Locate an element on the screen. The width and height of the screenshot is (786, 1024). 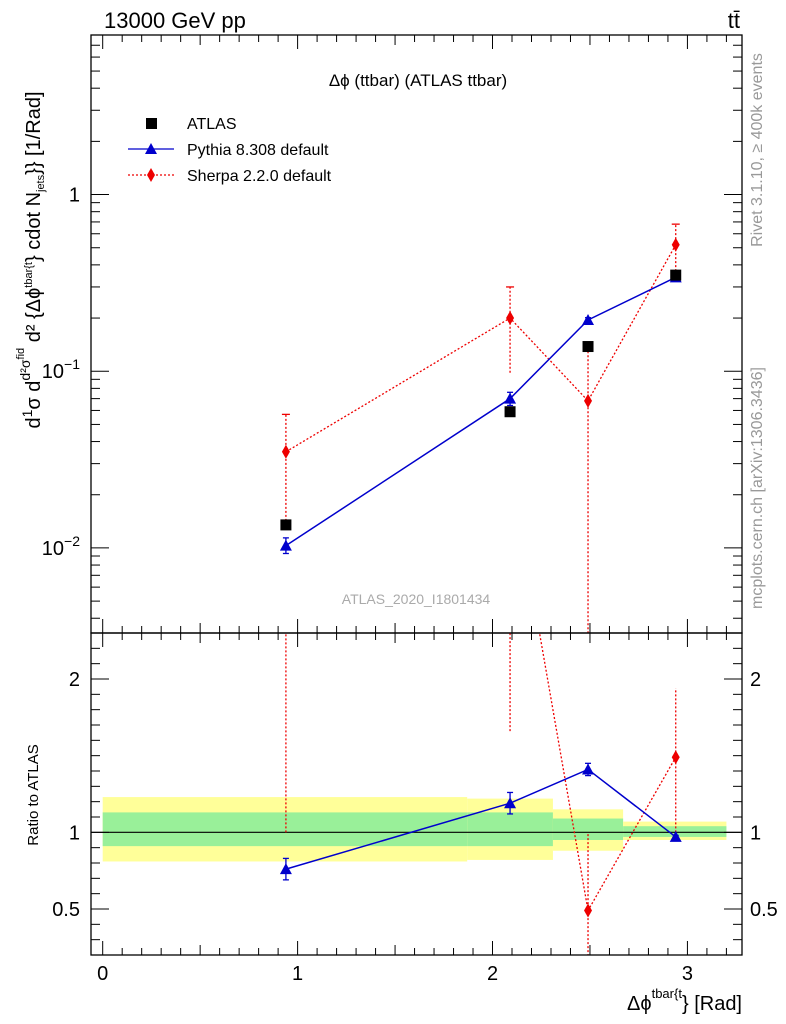
ratio-y-tick-label: 2 is located at coordinates (74, 680).